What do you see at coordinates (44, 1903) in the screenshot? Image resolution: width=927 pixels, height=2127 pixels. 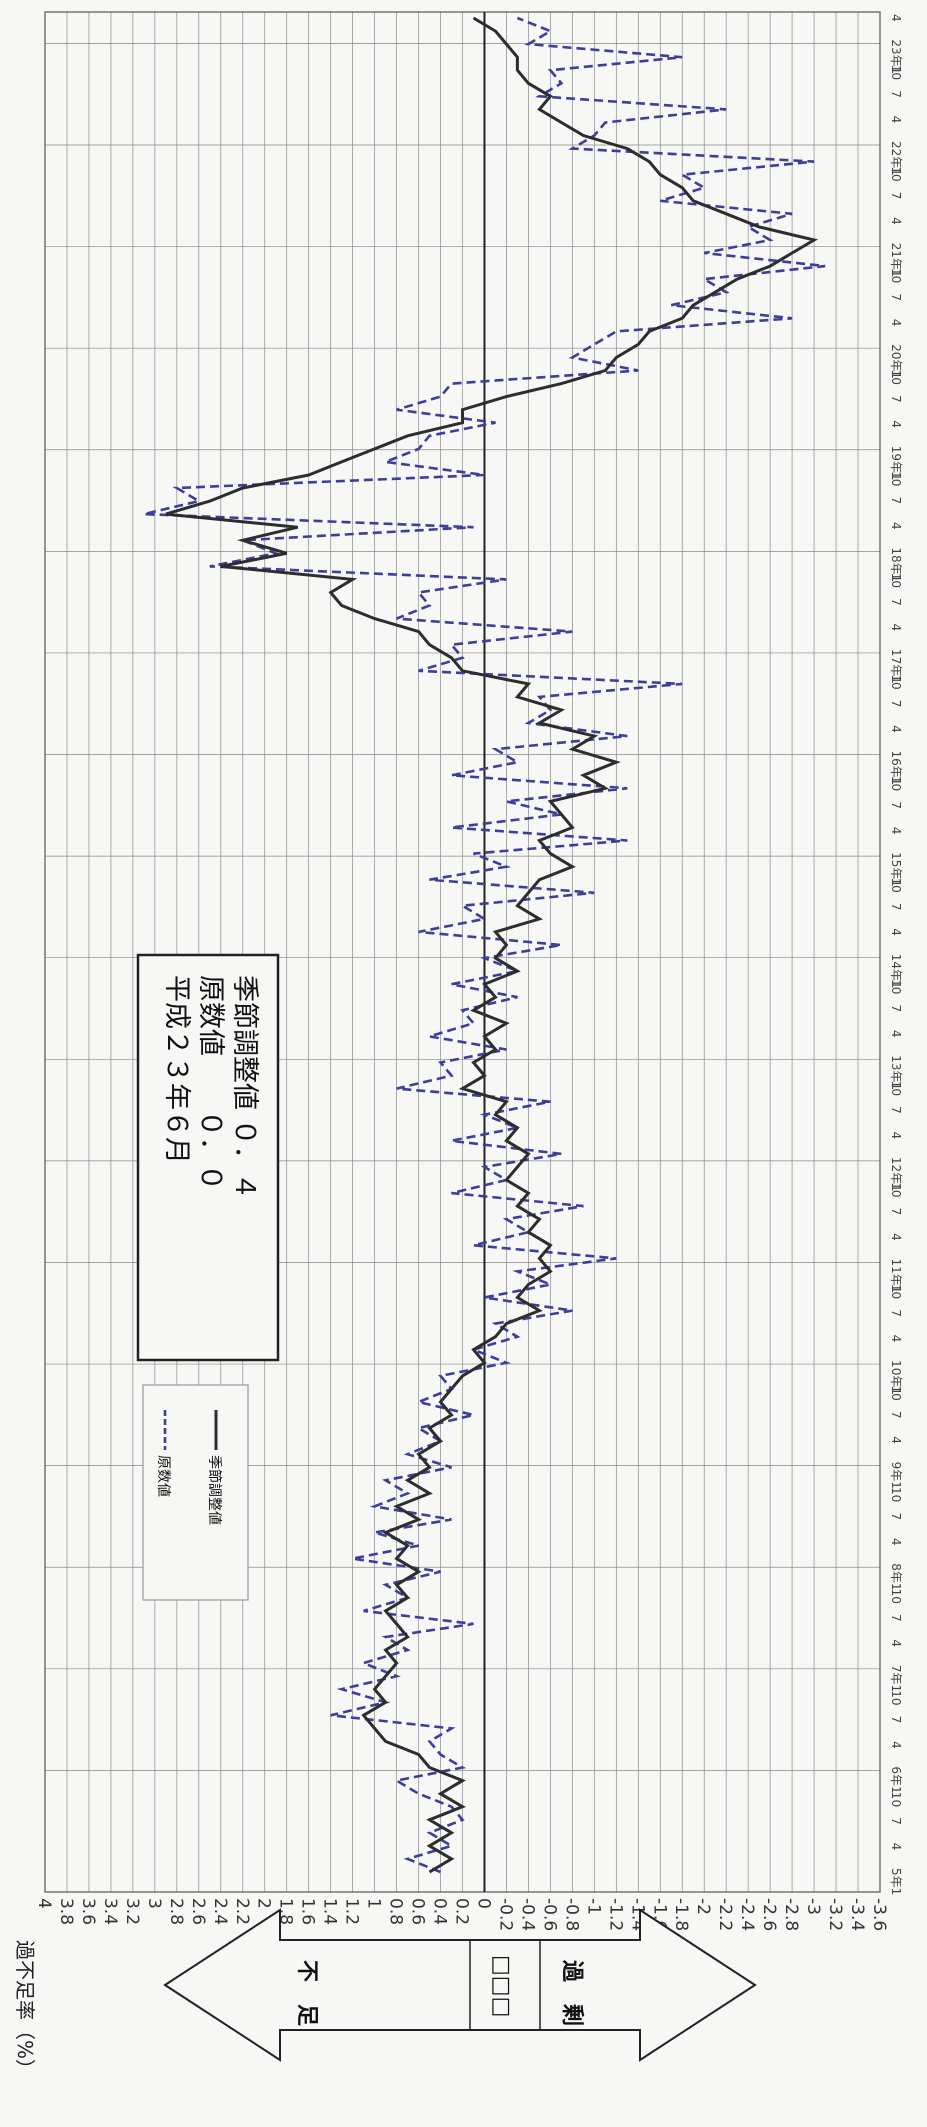 I see `y-tick-label: 4` at bounding box center [44, 1903].